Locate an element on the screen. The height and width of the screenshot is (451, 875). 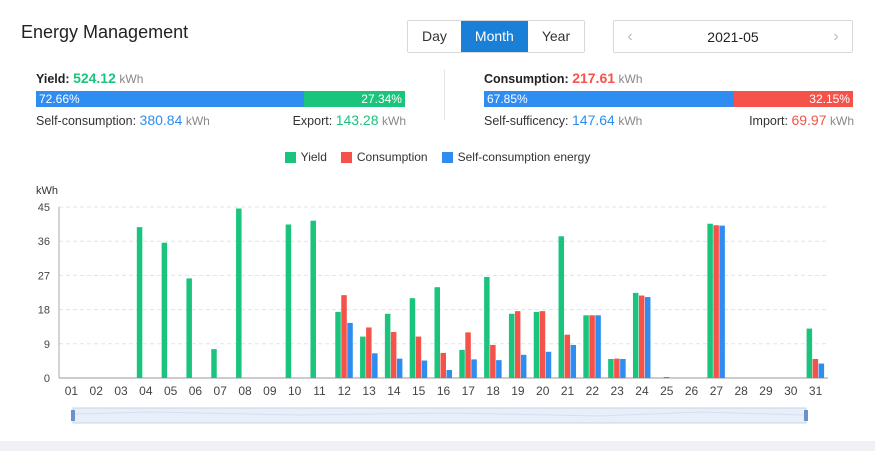
tab-day: Day is located at coordinates (434, 36).